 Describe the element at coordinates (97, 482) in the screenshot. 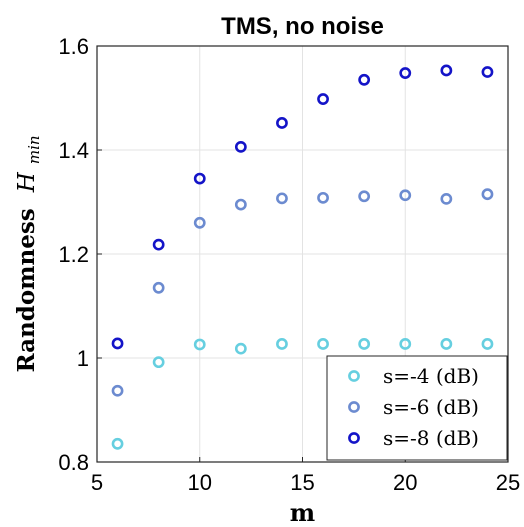

I see `x-tick-label: 5` at that location.